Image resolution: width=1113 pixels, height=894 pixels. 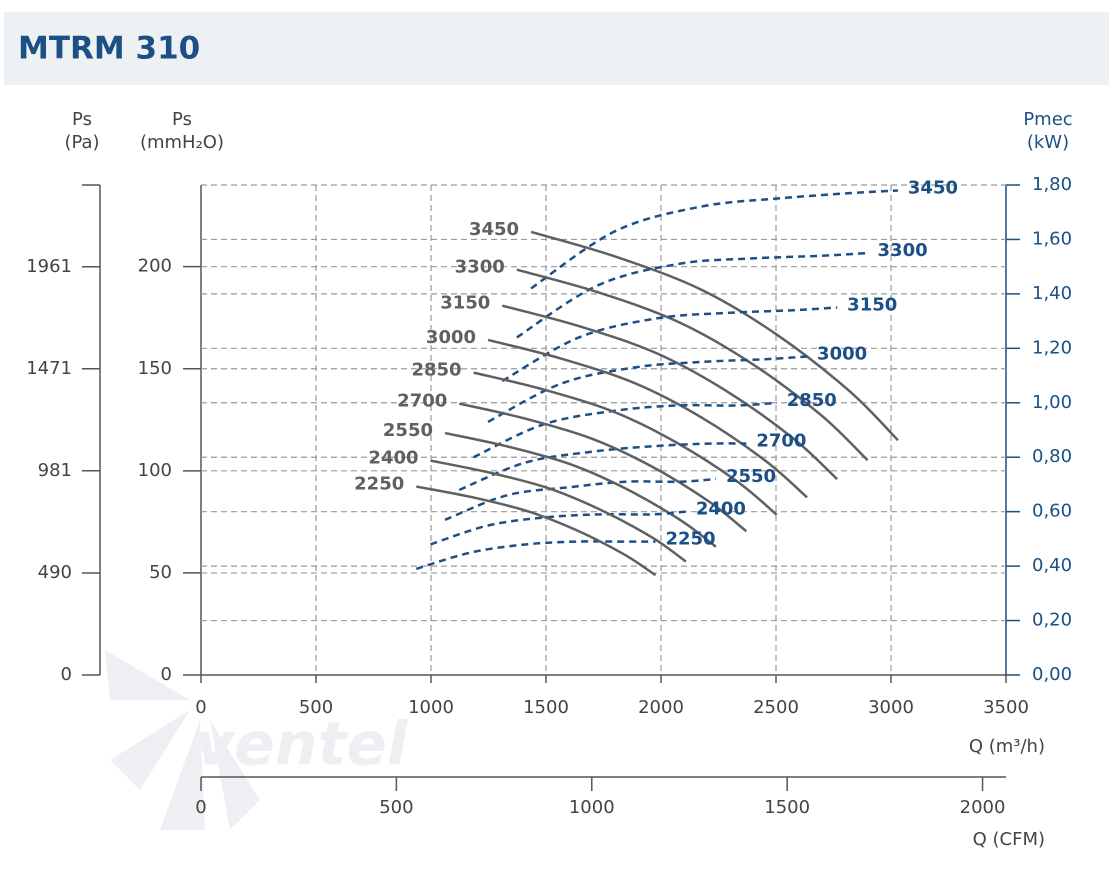 What do you see at coordinates (546, 707) in the screenshot?
I see `x-tick-label: 1500` at bounding box center [546, 707].